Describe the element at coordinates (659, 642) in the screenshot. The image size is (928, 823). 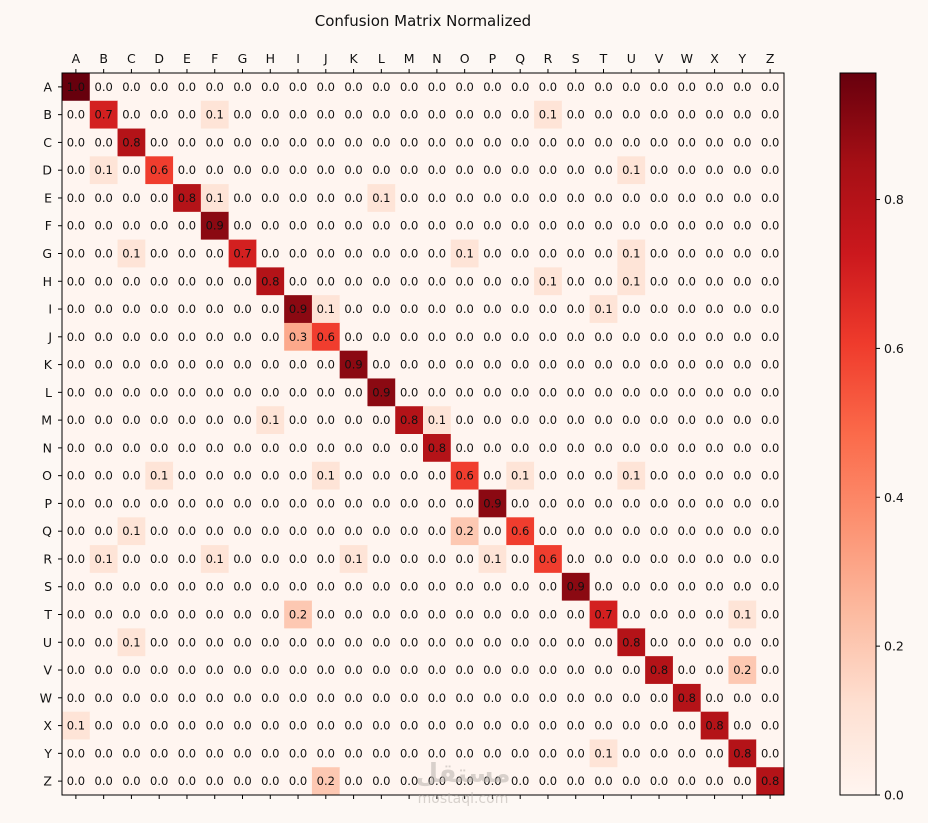
I see `heatmap-cell-U-V` at that location.